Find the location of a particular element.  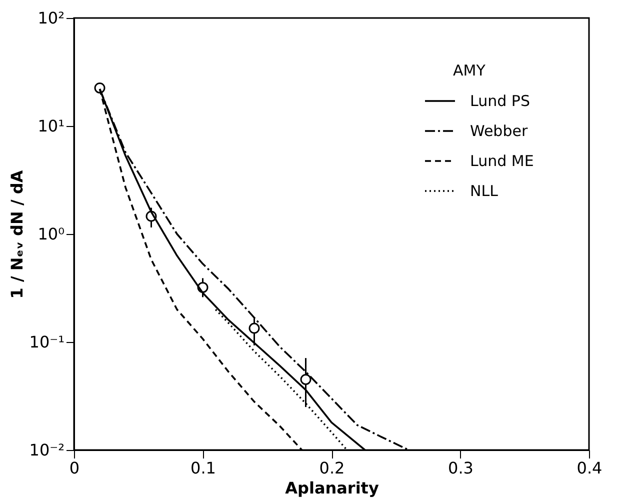

x-tick-label: 0.3 is located at coordinates (461, 468).